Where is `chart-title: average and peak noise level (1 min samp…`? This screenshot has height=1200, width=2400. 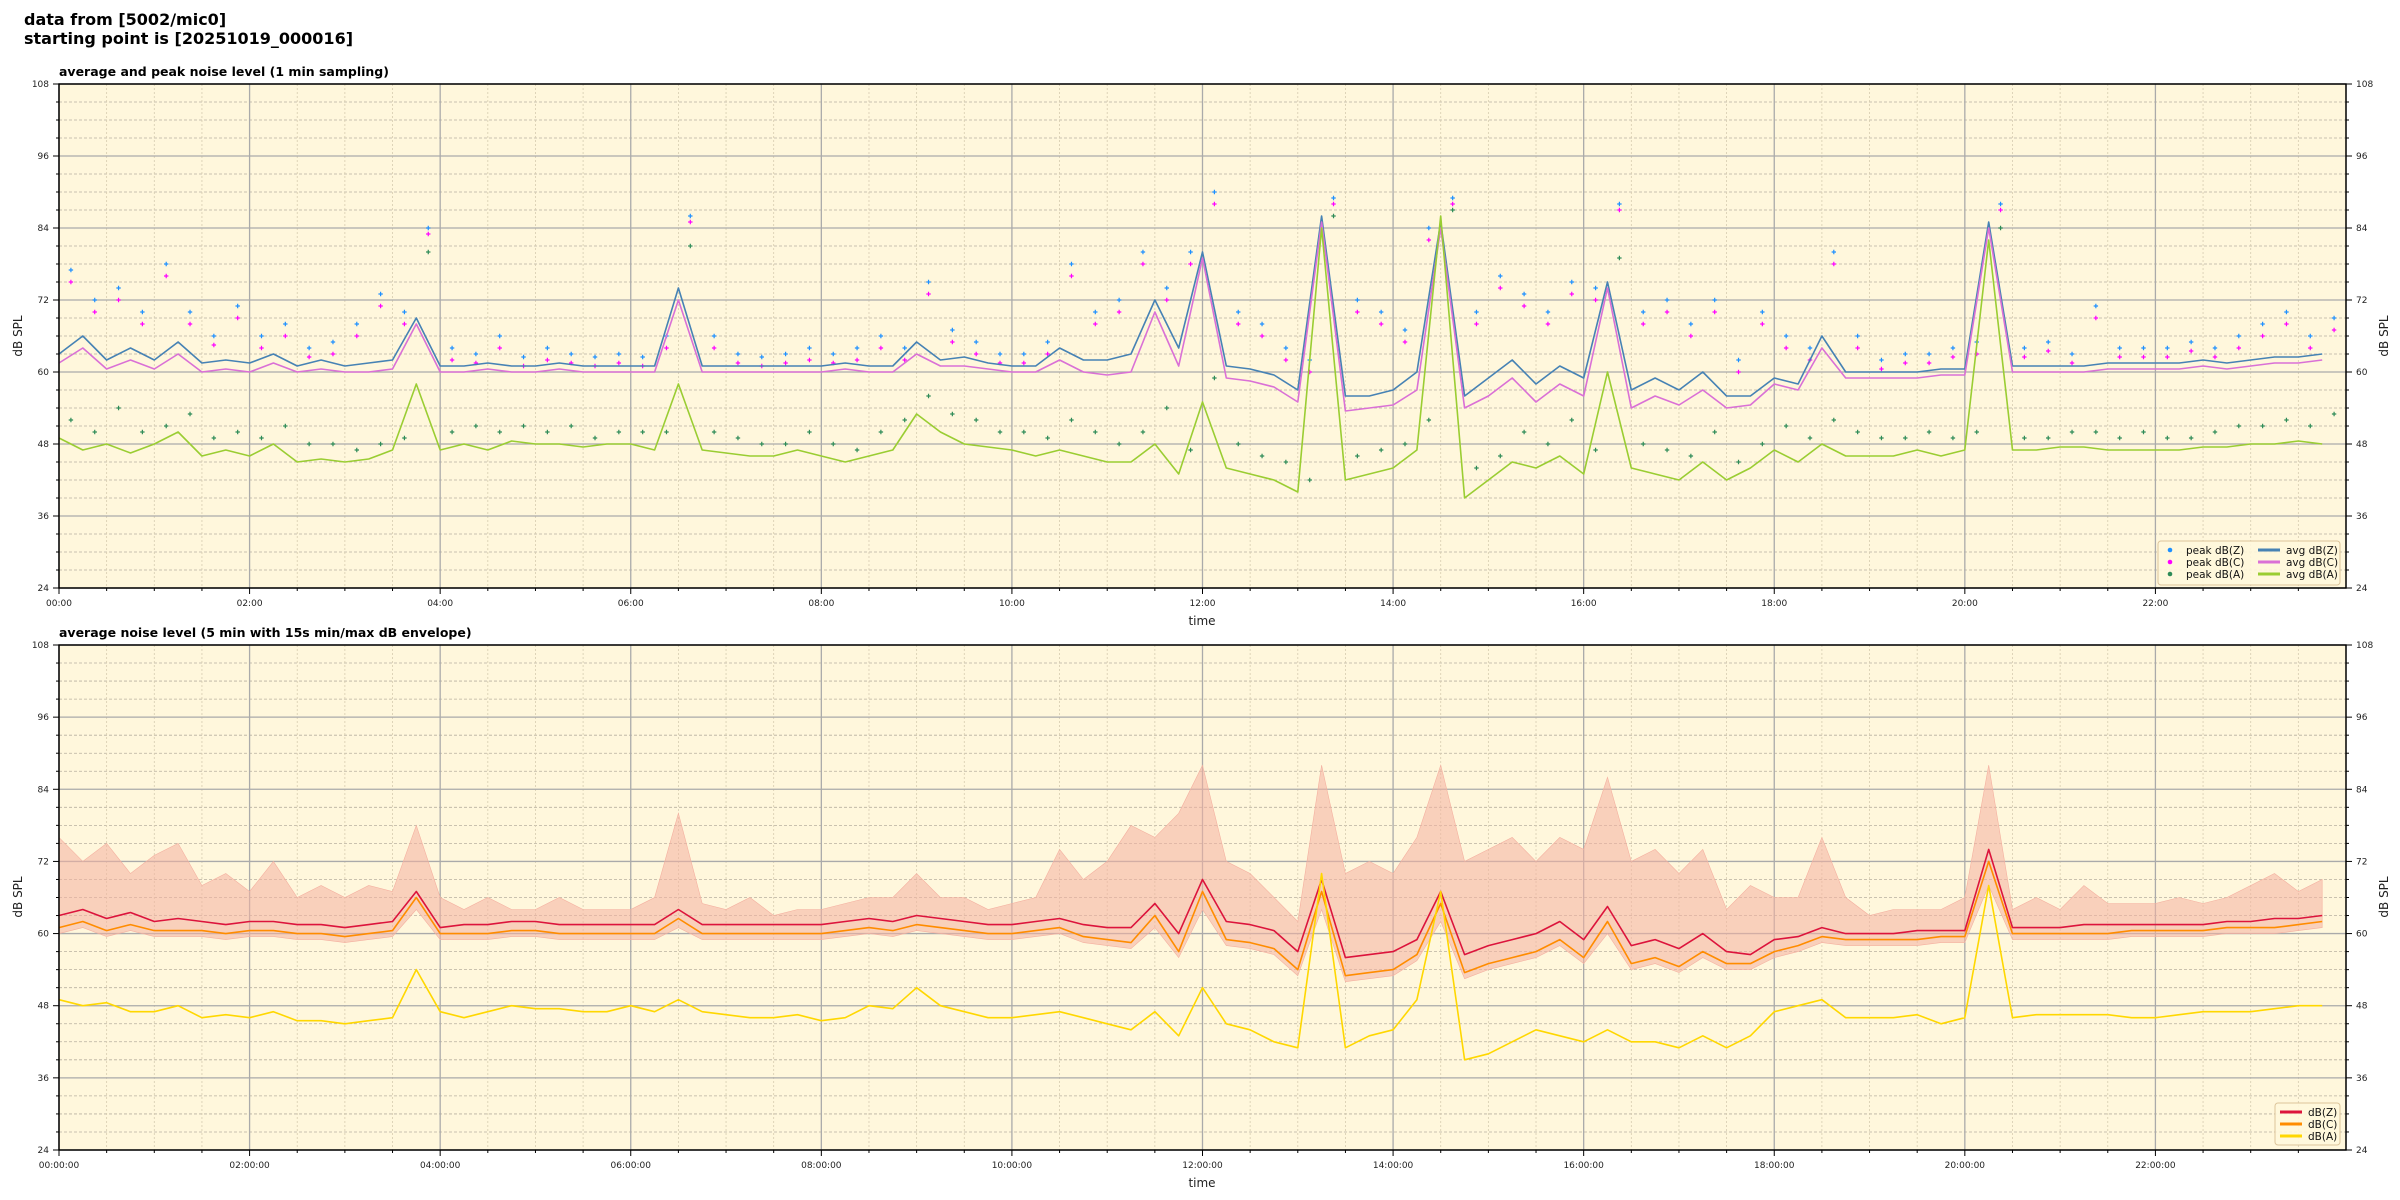 chart-title: average and peak noise level (1 min samp… is located at coordinates (224, 71).